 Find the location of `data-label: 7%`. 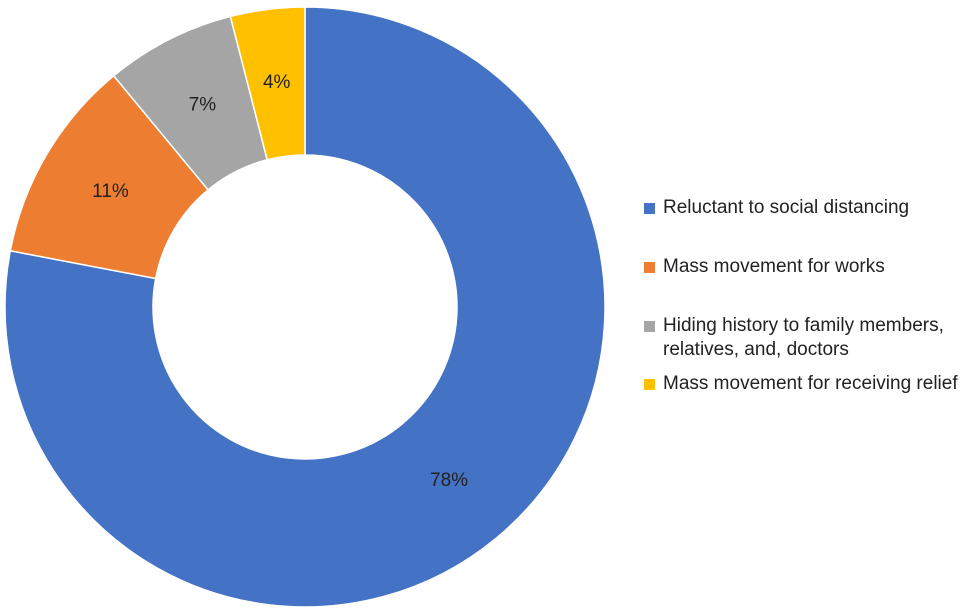

data-label: 7% is located at coordinates (203, 105).